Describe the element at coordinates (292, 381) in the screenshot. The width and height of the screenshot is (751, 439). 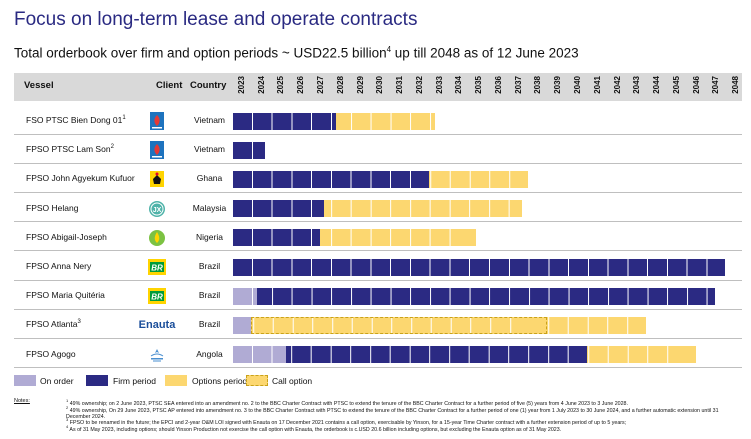
I see `legend-label: Call option` at that location.